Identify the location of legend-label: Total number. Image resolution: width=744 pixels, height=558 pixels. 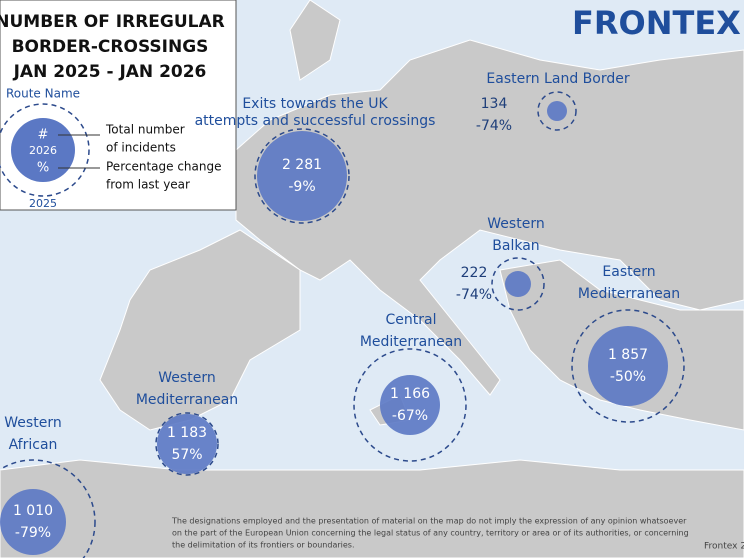
(145, 130).